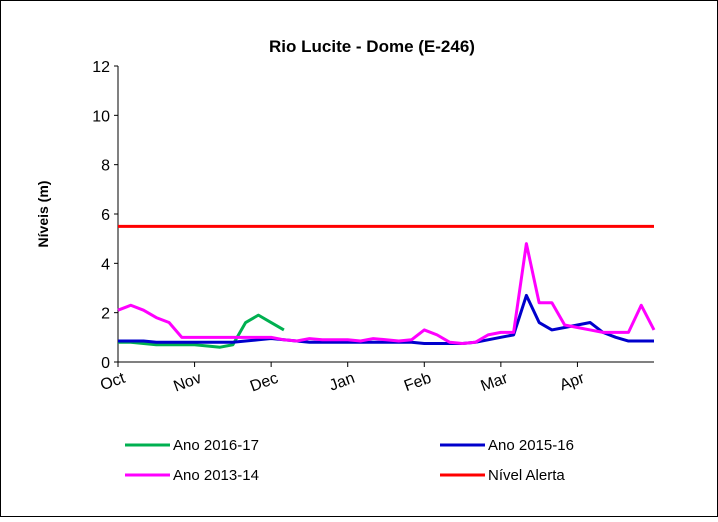  Describe the element at coordinates (531, 445) in the screenshot. I see `legend-label: Ano 2015-16` at that location.